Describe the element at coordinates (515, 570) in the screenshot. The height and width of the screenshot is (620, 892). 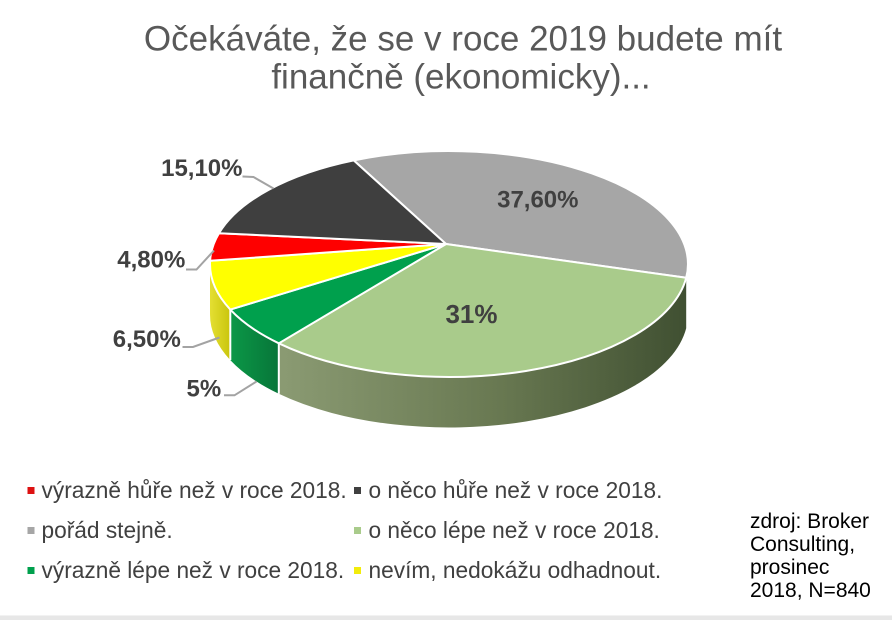
I see `svg-text: nevím, nedokážu odhadnout.` at that location.